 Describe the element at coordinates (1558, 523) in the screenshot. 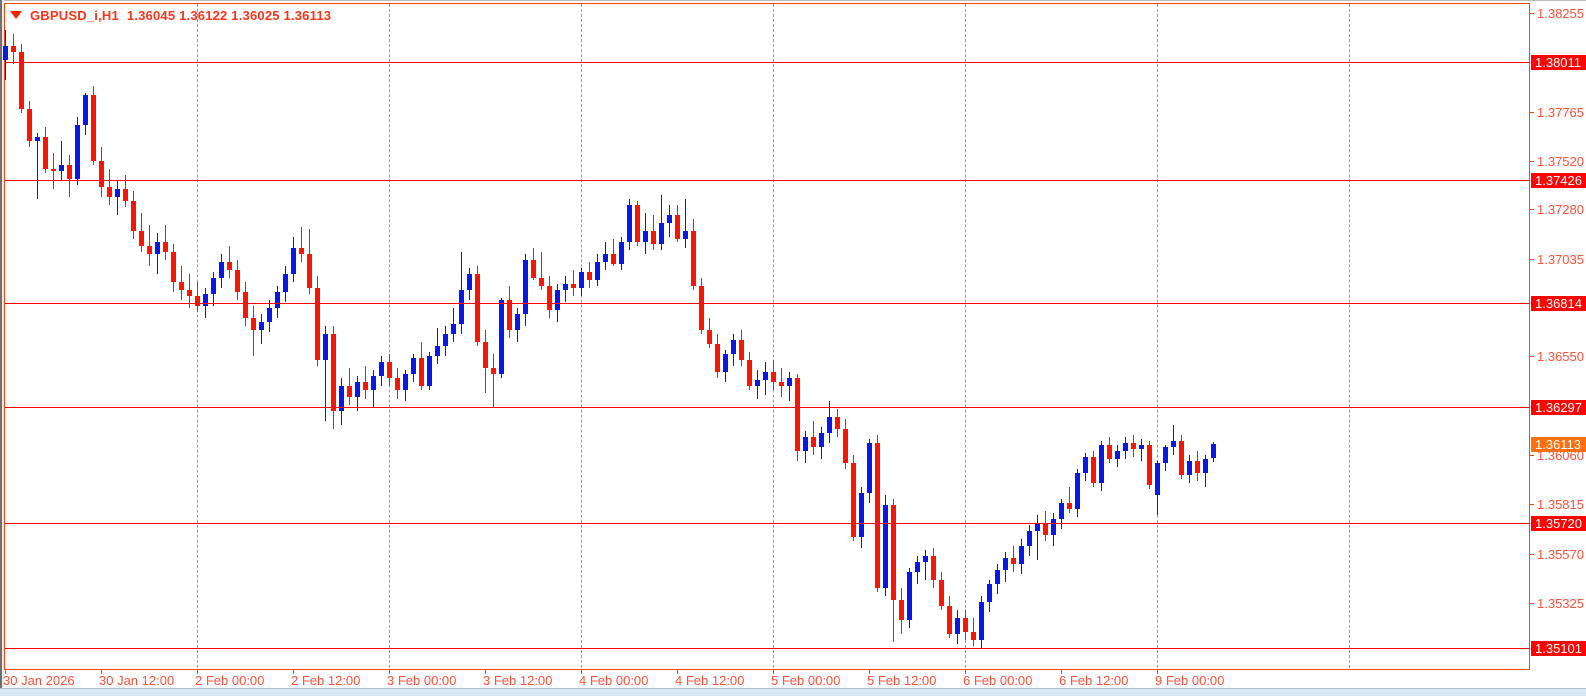

I see `price-level-box: 1.35720` at that location.